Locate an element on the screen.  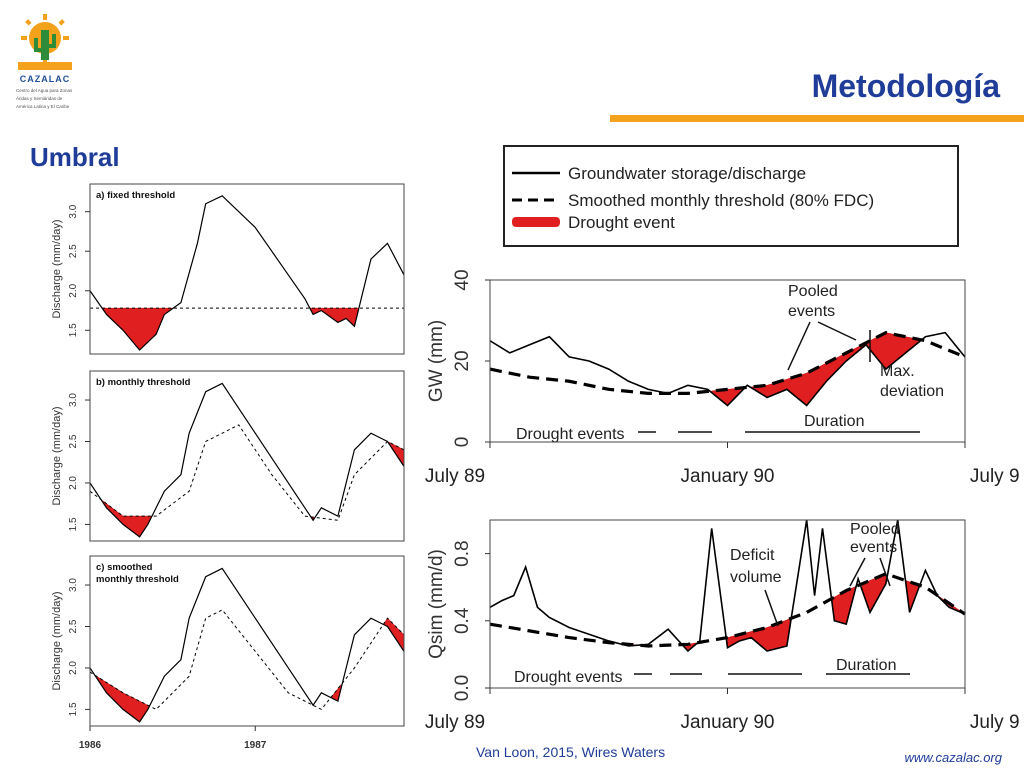
y-tick-label-2: 40 is located at coordinates (462, 279).